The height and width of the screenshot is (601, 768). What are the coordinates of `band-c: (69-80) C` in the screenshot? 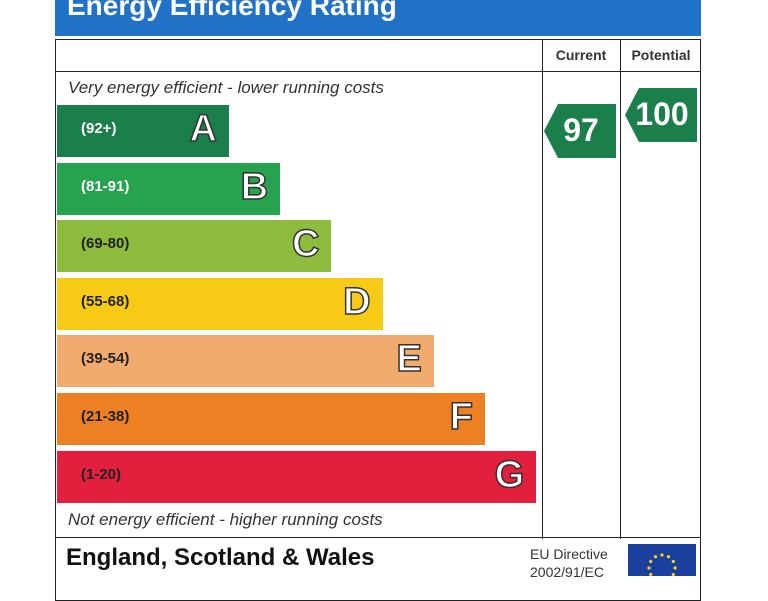 It's located at (194, 246).